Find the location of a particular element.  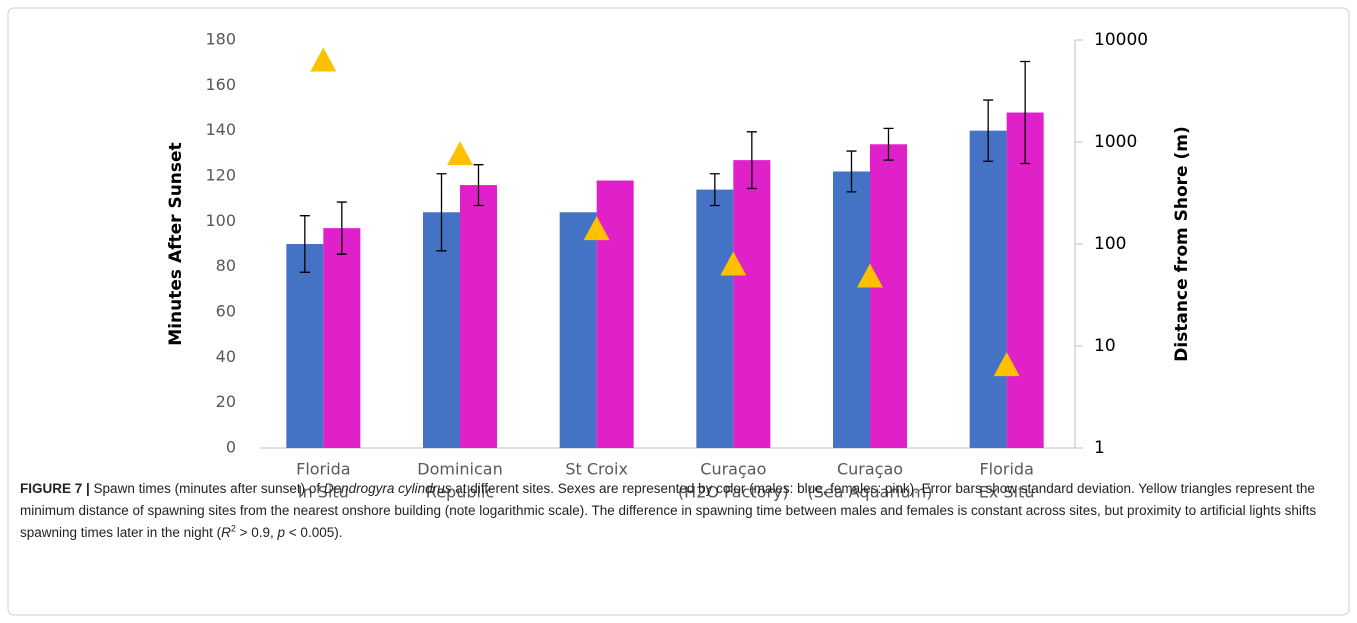

y2-tick-label: 10 is located at coordinates (1105, 346).